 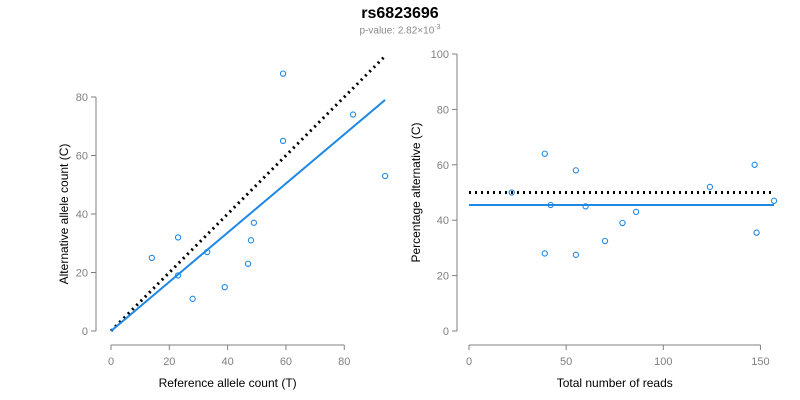 I want to click on p-value-text: p-value: 2.82×10, so click(x=397, y=31).